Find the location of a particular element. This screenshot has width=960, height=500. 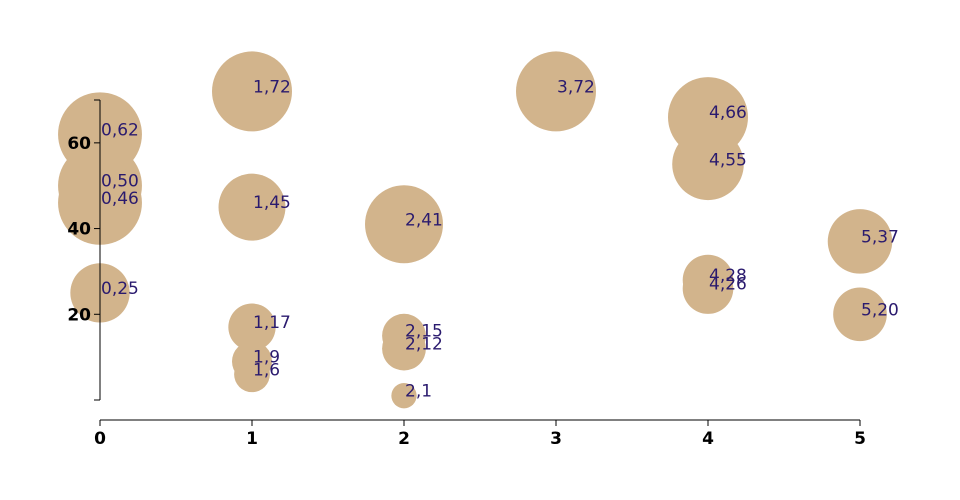

y-tick-label: 20 is located at coordinates (79, 315).